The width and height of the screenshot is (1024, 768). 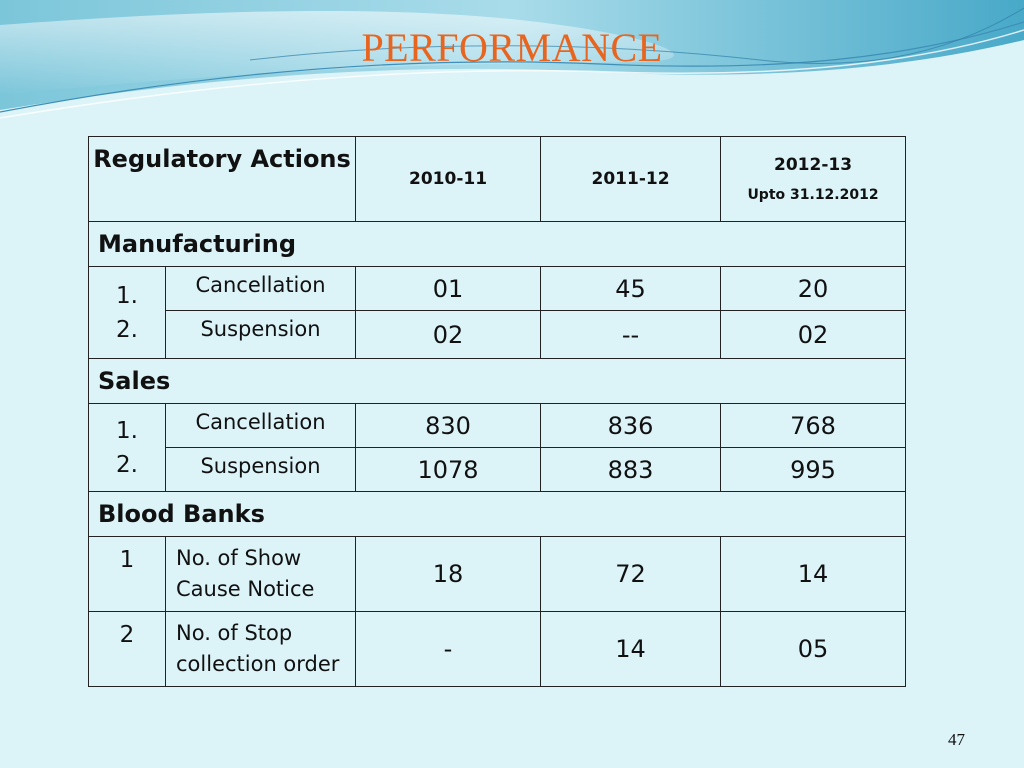 I want to click on table-row: 1. 2. Cancellation 830 836 768, so click(x=497, y=447).